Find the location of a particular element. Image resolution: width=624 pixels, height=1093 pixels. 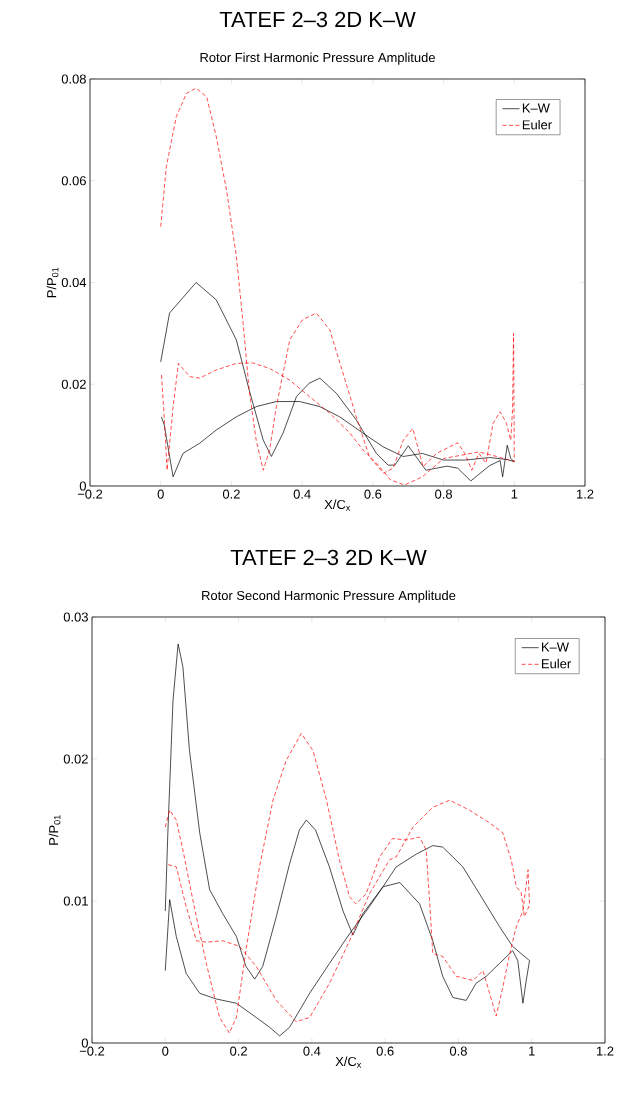

y-tick-label: 0.04 is located at coordinates (74, 282).